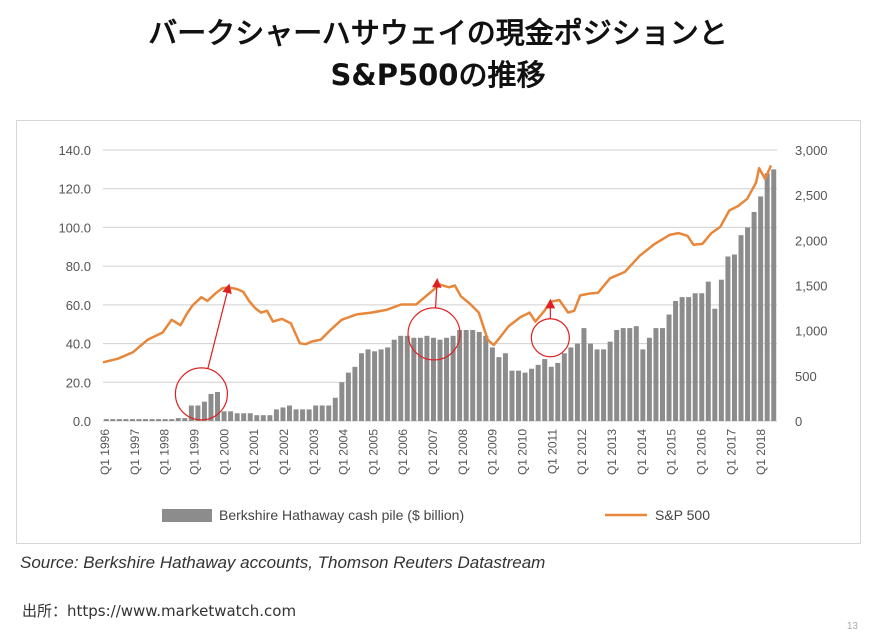 This screenshot has width=876, height=632. What do you see at coordinates (852, 626) in the screenshot?
I see `page-number: 13` at bounding box center [852, 626].